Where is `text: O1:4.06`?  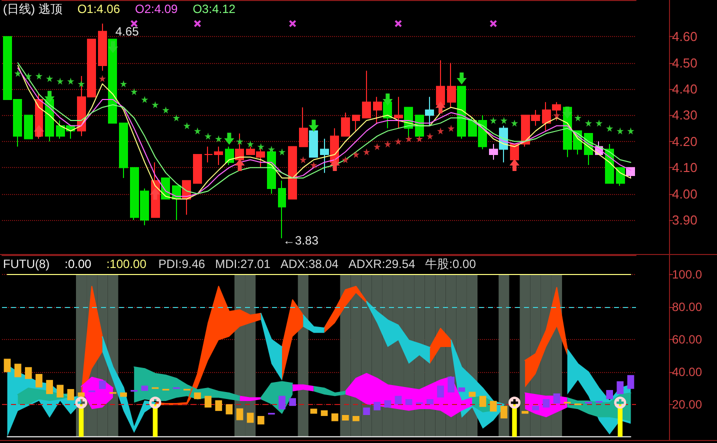
text: O1:4.06 is located at coordinates (98, 9).